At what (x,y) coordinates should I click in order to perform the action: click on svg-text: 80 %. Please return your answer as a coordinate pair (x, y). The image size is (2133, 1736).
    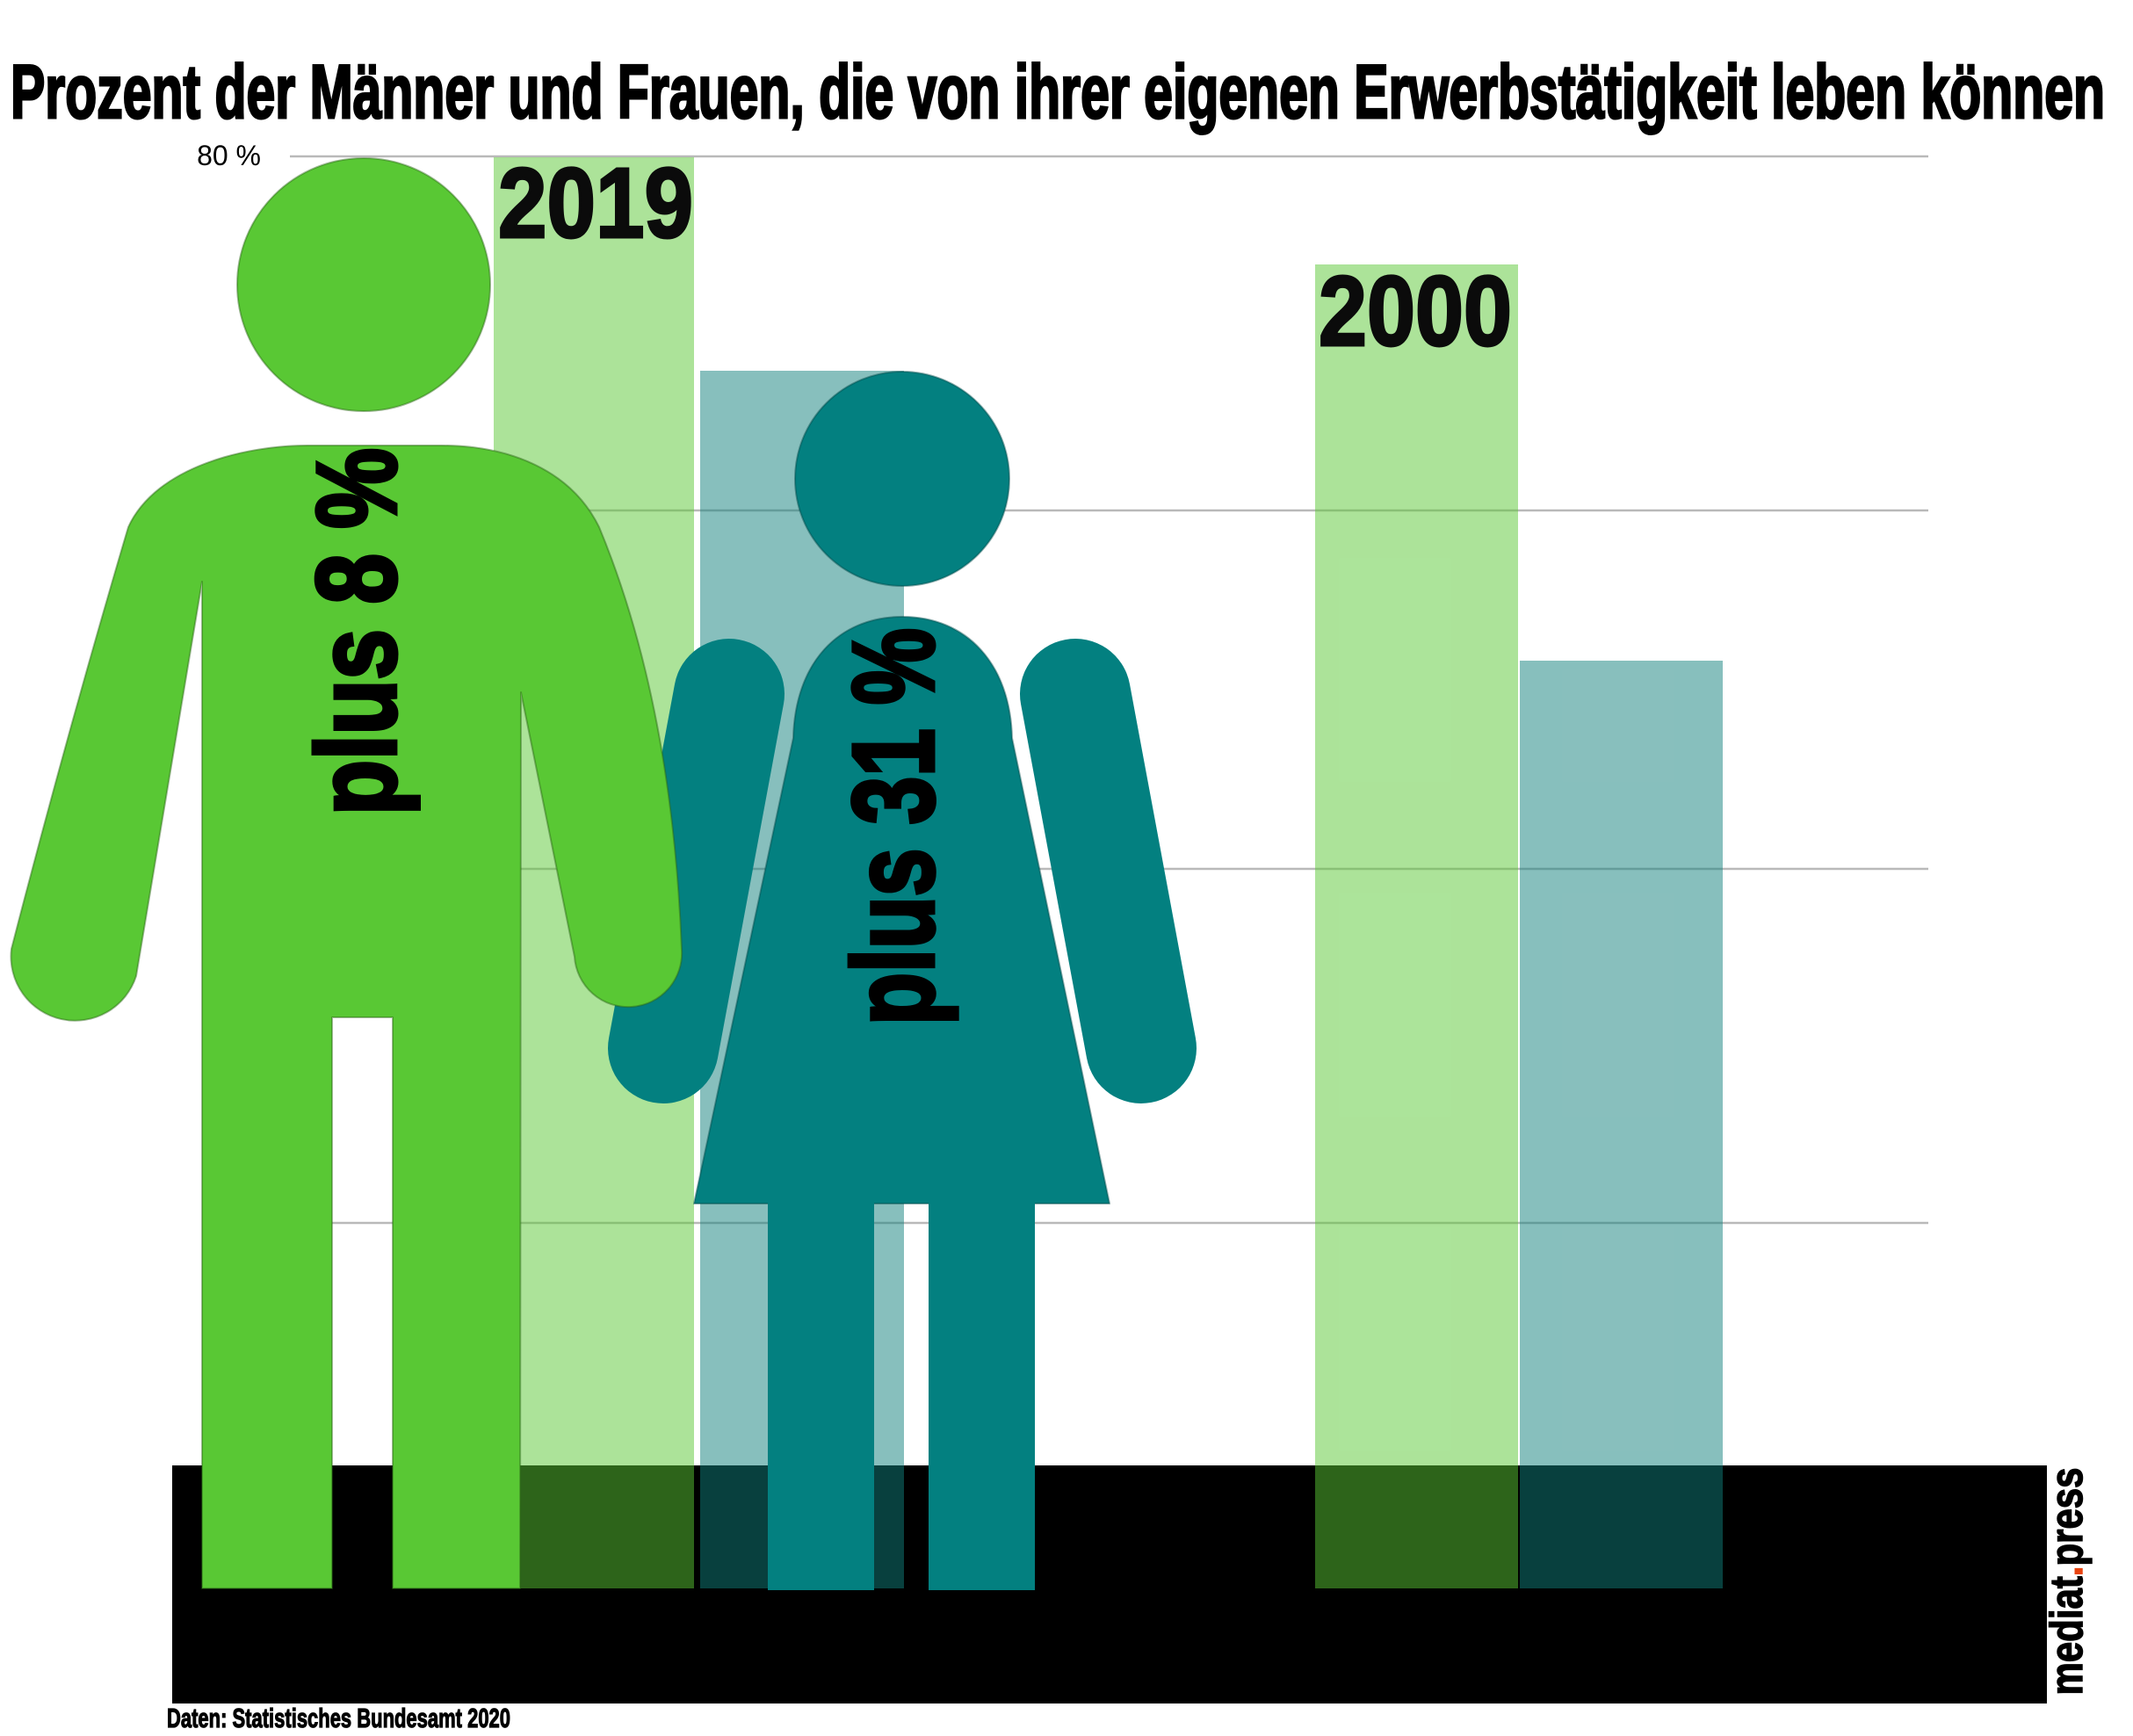
    Looking at the image, I should click on (229, 155).